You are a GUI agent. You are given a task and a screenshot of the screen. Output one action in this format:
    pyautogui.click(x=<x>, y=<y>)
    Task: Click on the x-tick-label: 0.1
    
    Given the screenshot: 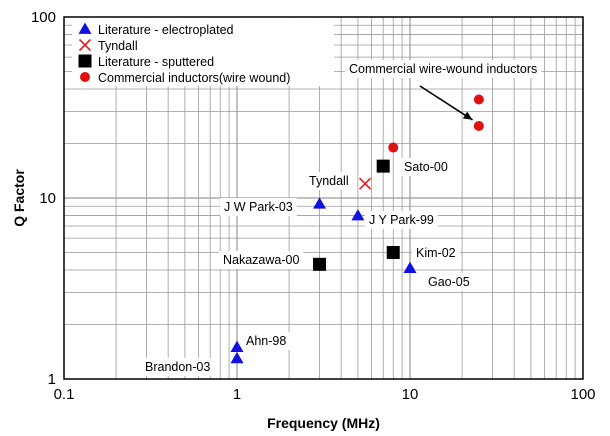 What is the action you would take?
    pyautogui.click(x=64, y=394)
    